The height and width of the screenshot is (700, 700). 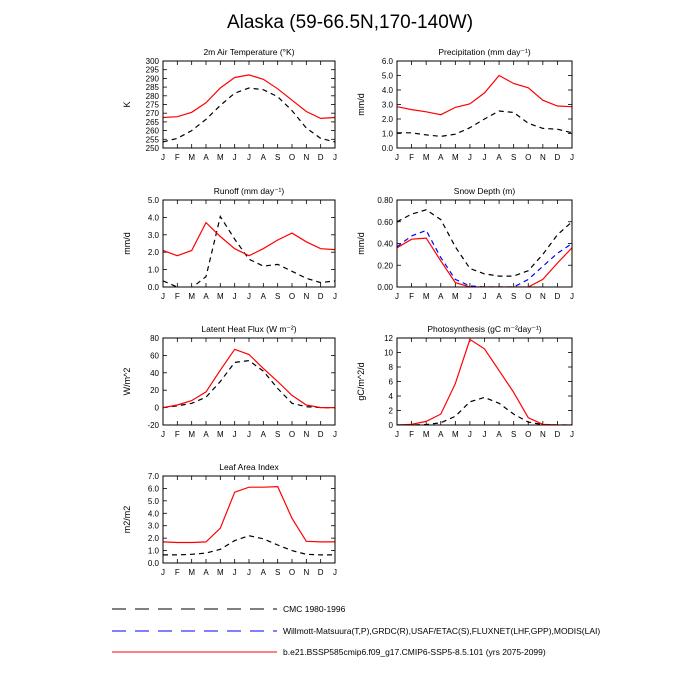 I want to click on panel-title: Precipitation (mm day⁻¹), so click(x=484, y=52).